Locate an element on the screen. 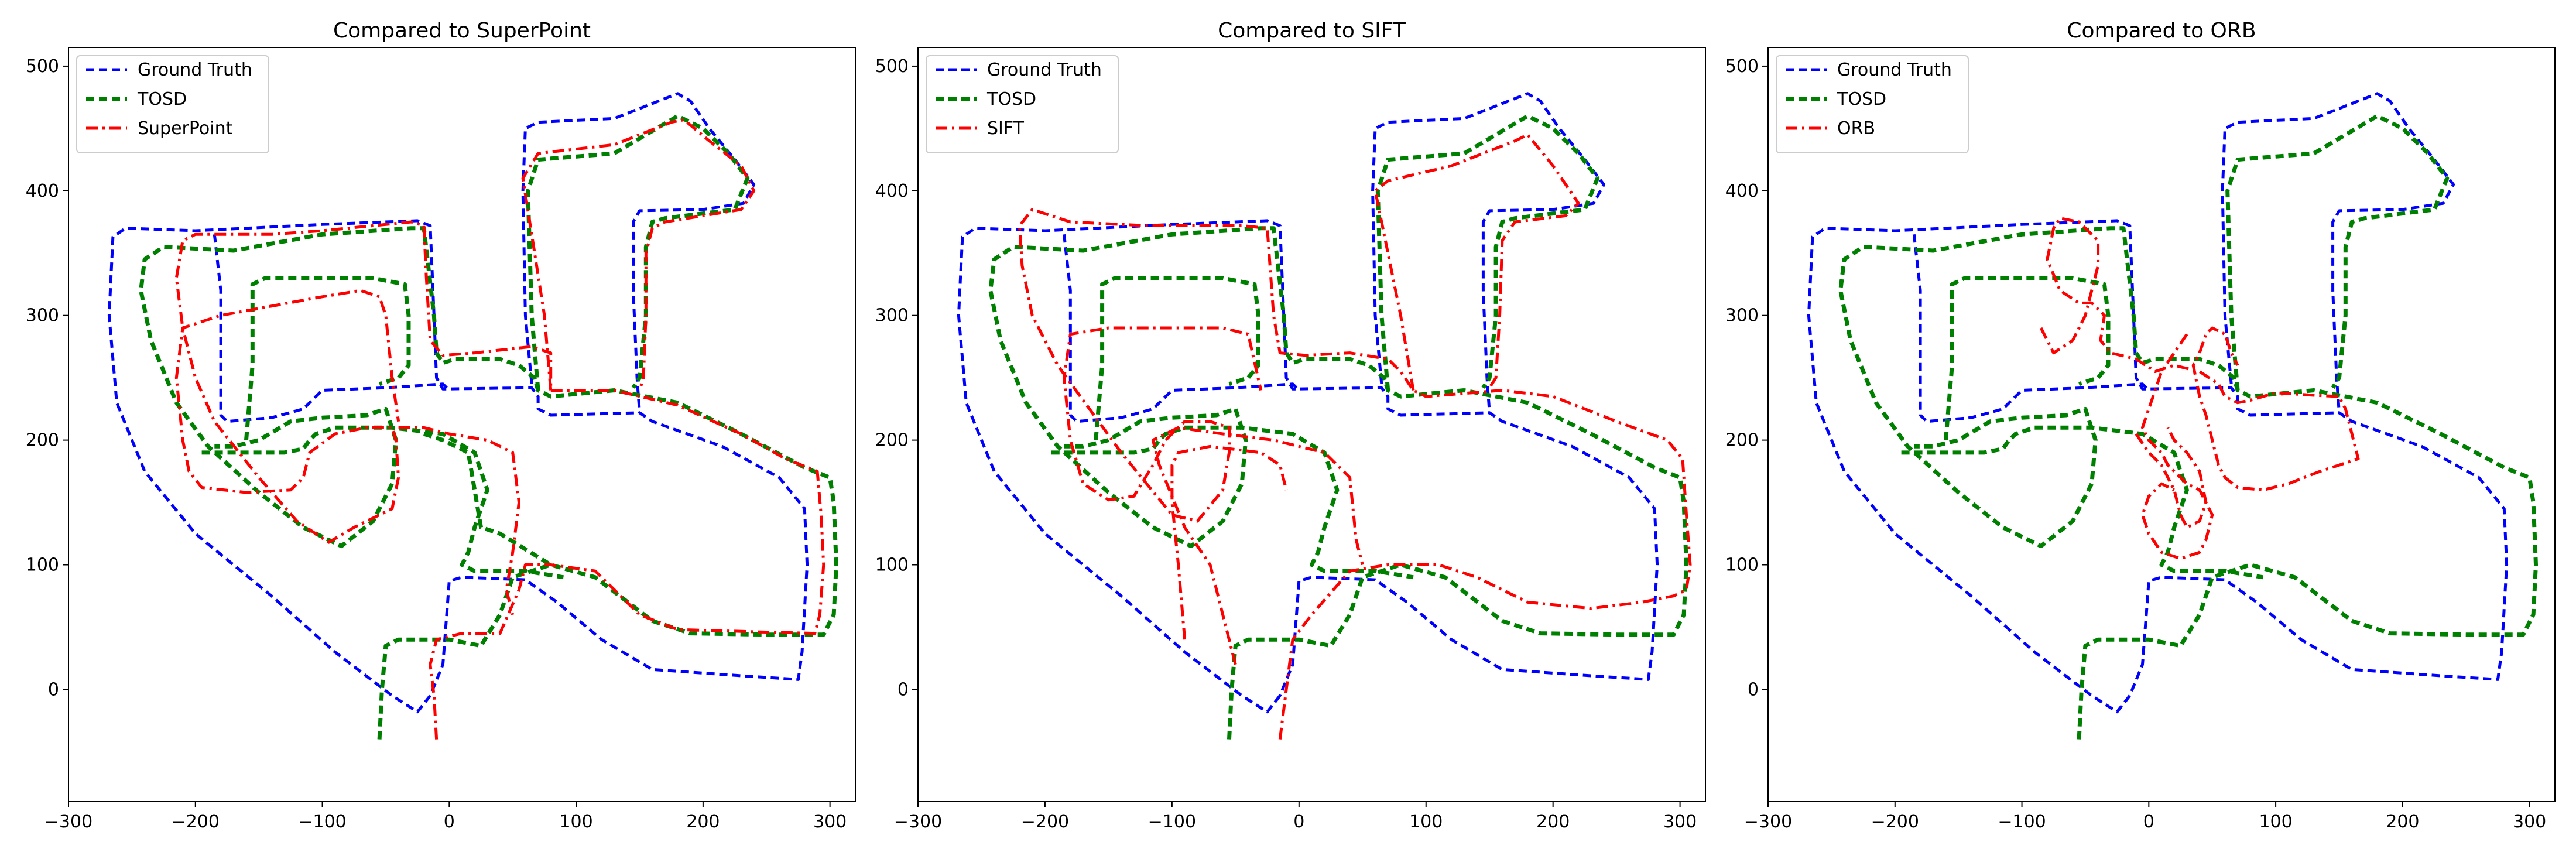 This screenshot has height=852, width=2576. legend-label: SIFT is located at coordinates (1006, 128).